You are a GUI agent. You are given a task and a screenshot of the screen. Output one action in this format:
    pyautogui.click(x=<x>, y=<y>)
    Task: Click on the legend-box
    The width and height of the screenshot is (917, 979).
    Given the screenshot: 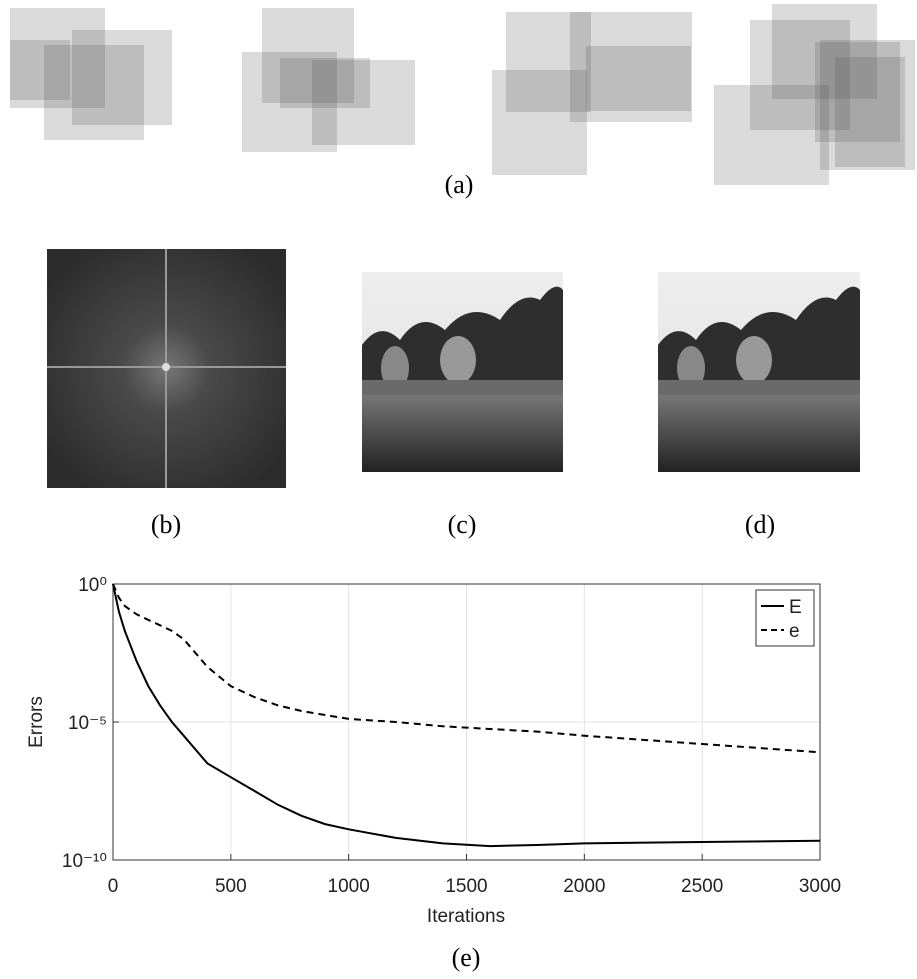 What is the action you would take?
    pyautogui.click(x=785, y=618)
    